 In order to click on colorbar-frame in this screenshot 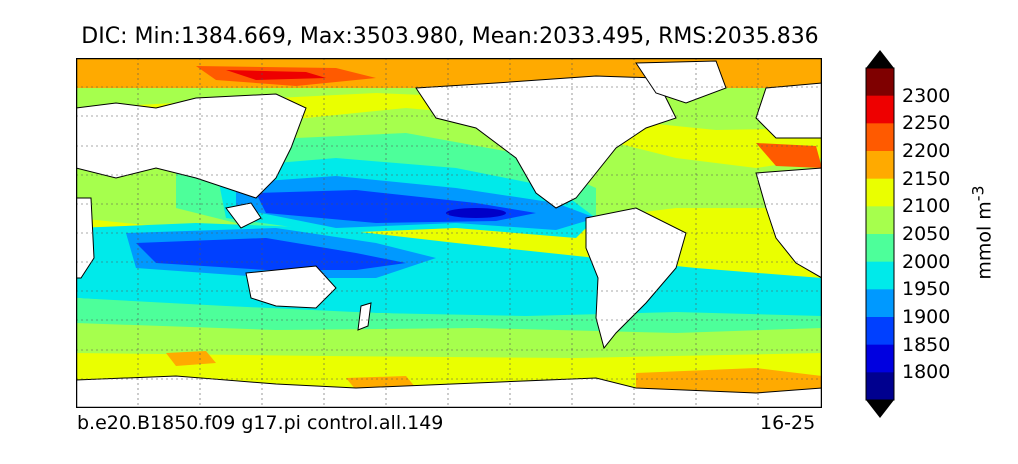, I will do `click(880, 234)`.